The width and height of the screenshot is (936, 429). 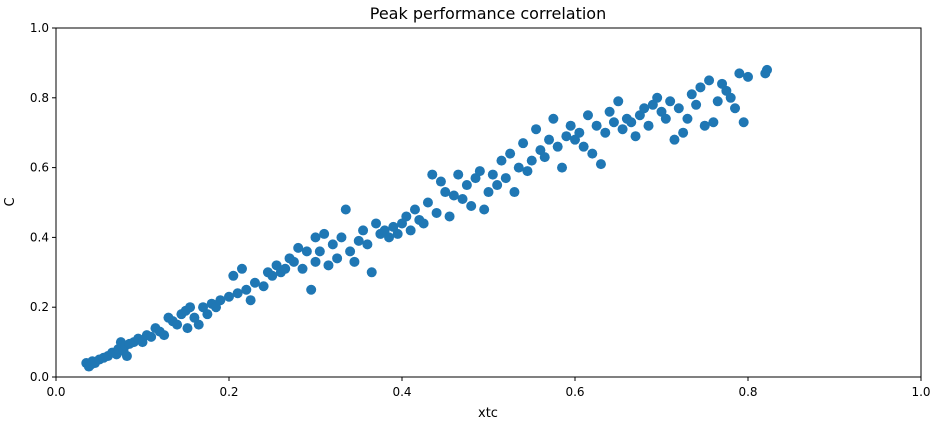 What do you see at coordinates (747, 392) in the screenshot?
I see `x-tick-label: 0.8` at bounding box center [747, 392].